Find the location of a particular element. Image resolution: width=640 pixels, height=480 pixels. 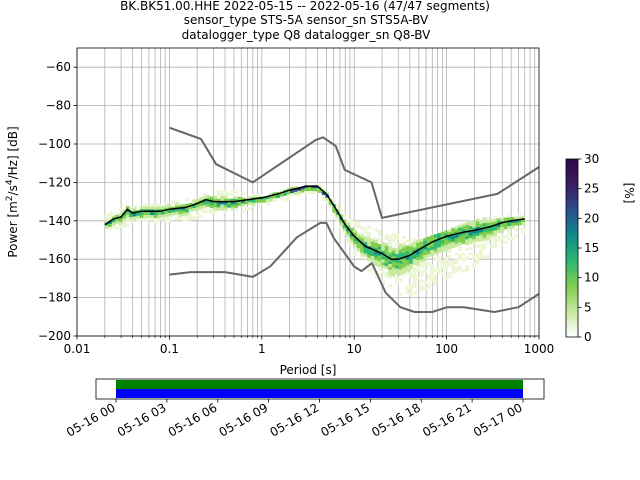

y-tick-label: −140 is located at coordinates (54, 221).